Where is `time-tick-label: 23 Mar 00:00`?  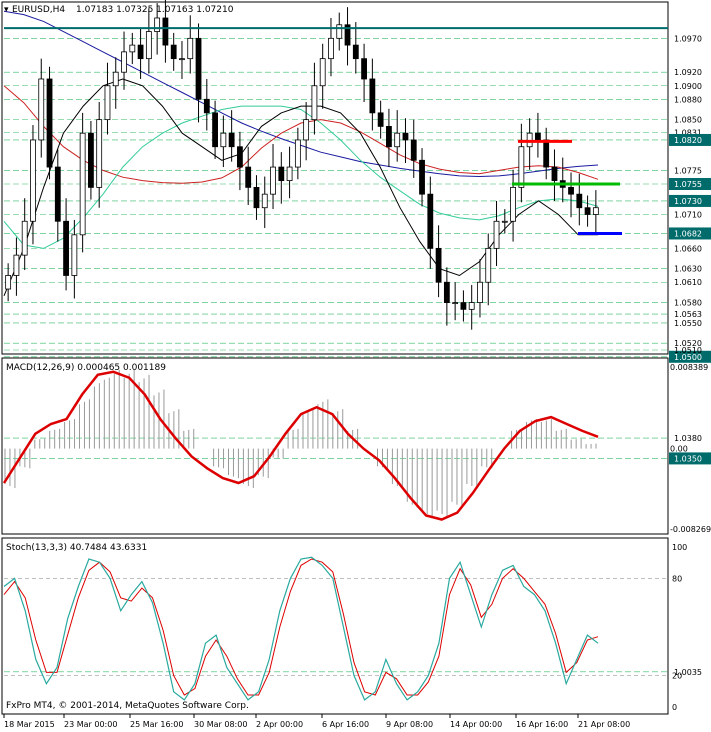
time-tick-label: 23 Mar 00:00 is located at coordinates (90, 724).